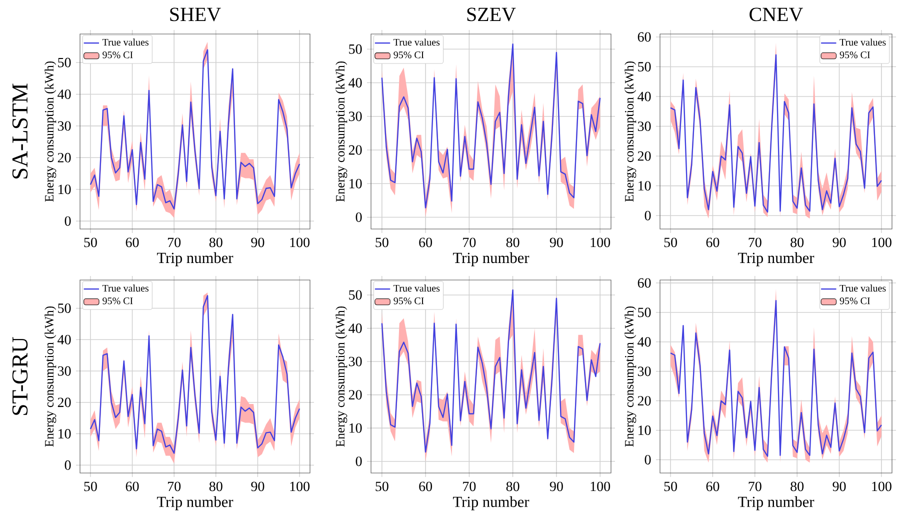  What do you see at coordinates (491, 15) in the screenshot?
I see `chart-title: SZEV` at bounding box center [491, 15].